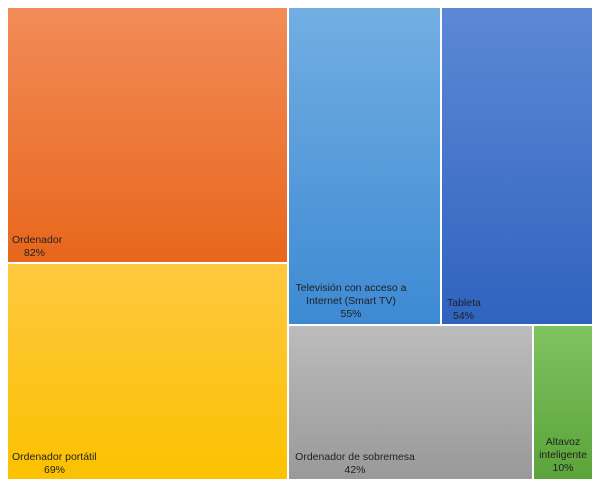  I want to click on category-label: Ordenador portátil, so click(54, 457).